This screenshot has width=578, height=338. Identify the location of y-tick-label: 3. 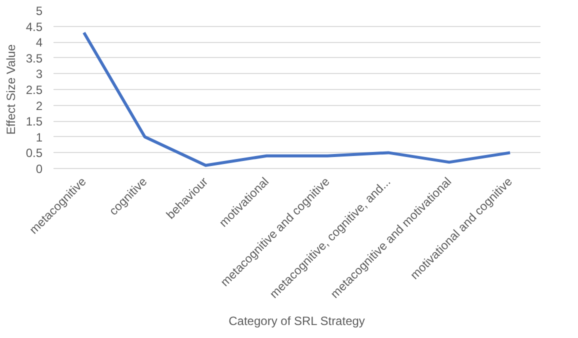
(39, 74).